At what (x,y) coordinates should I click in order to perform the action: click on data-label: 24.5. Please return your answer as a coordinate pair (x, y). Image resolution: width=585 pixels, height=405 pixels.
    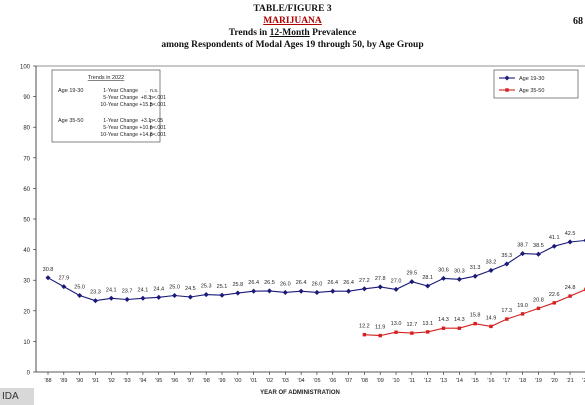
    Looking at the image, I should click on (190, 289).